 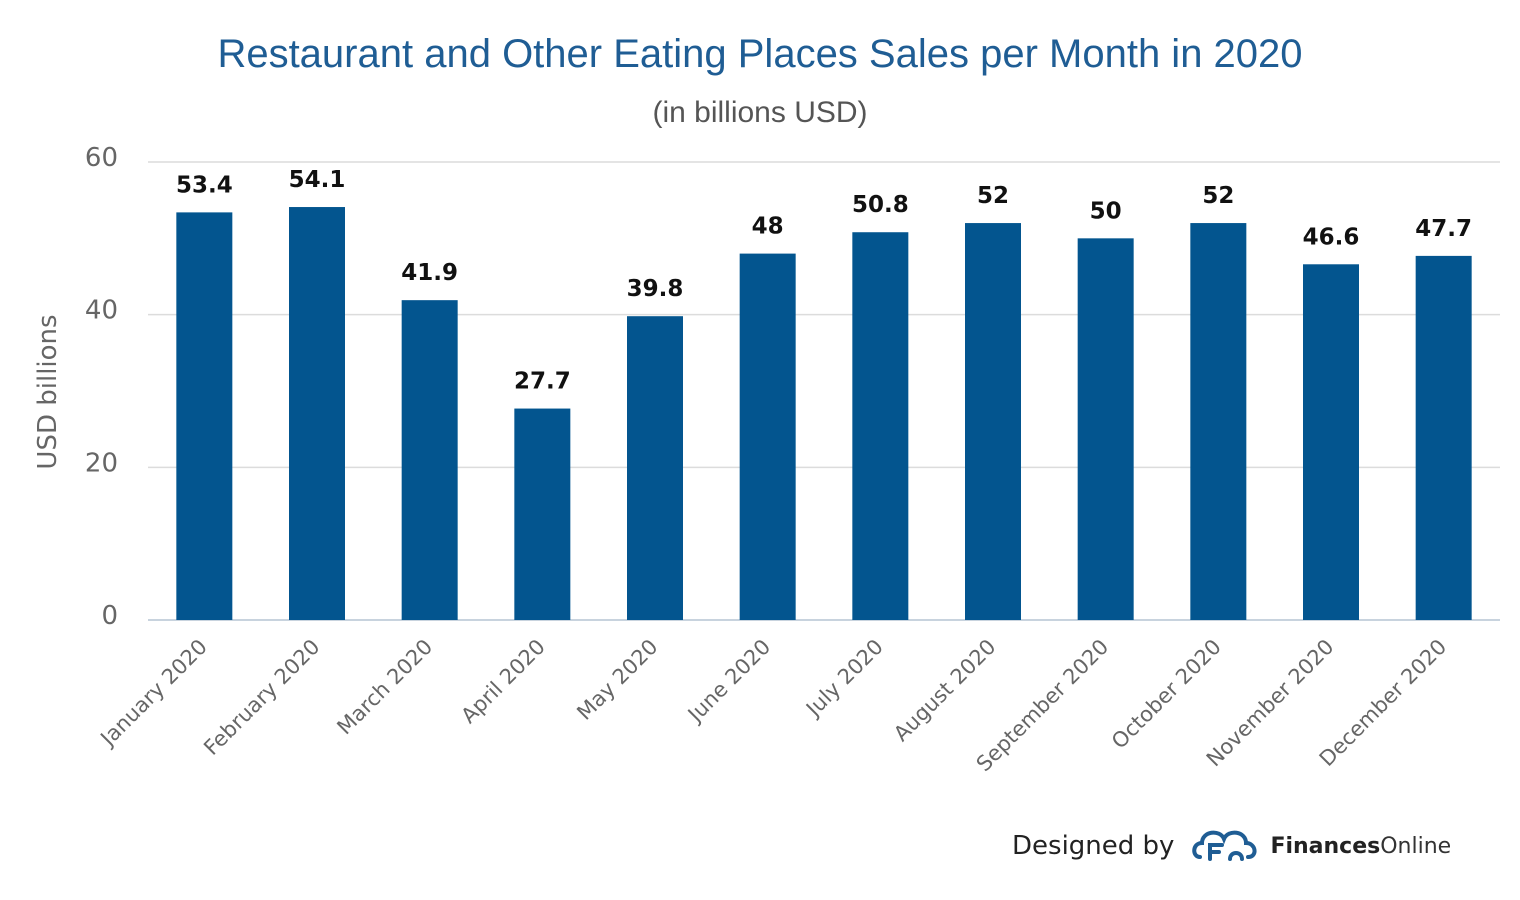 What do you see at coordinates (429, 273) in the screenshot?
I see `data-label: 41.9` at bounding box center [429, 273].